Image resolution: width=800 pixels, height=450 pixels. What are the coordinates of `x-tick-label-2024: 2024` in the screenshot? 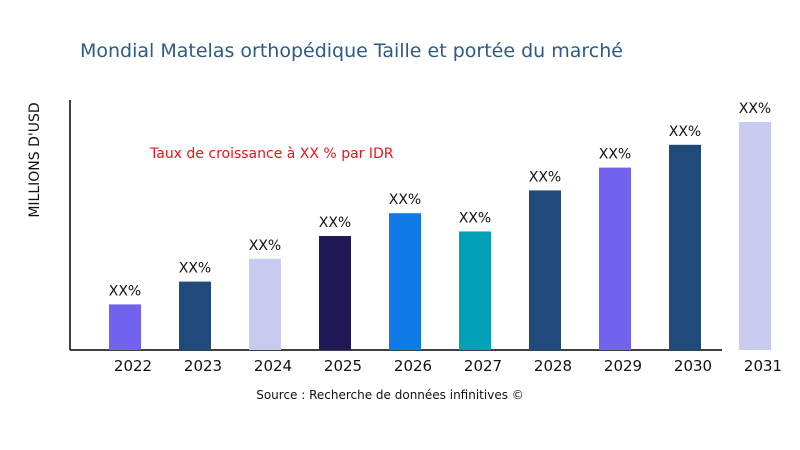 It's located at (273, 366).